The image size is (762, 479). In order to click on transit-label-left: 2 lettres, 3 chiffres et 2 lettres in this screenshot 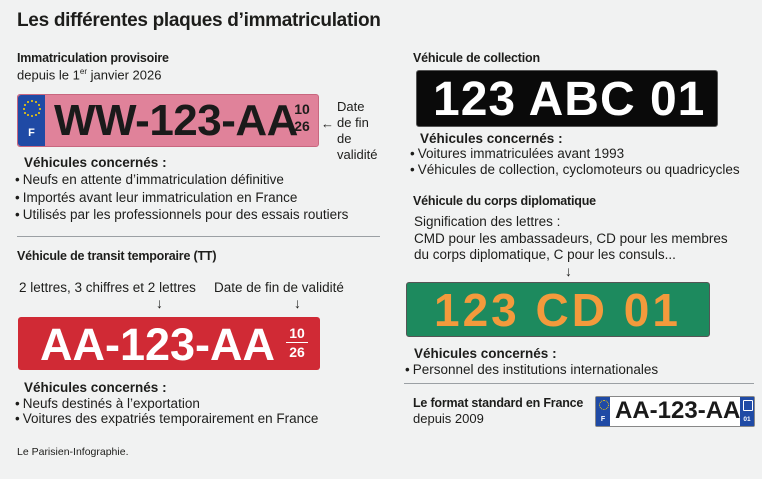, I will do `click(107, 287)`.